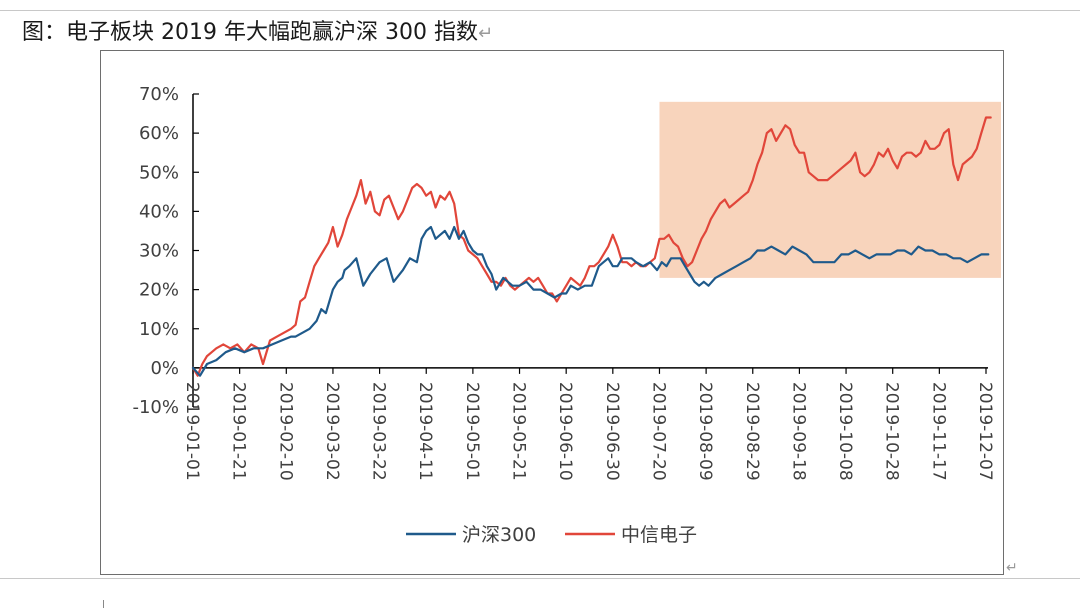  I want to click on bottom-rule, so click(540, 578).